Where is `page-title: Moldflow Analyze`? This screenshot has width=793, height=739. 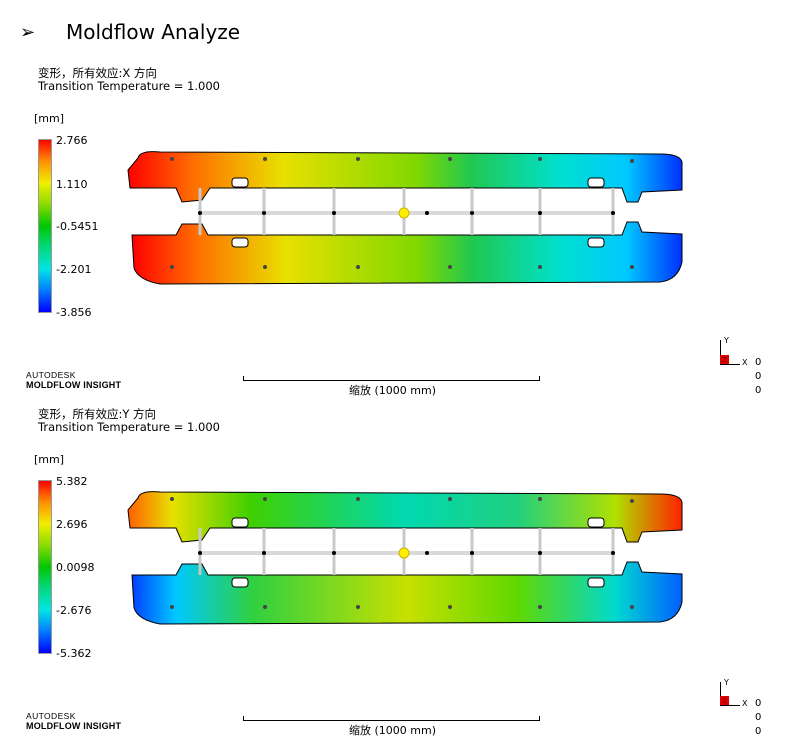
page-title: Moldflow Analyze is located at coordinates (153, 32).